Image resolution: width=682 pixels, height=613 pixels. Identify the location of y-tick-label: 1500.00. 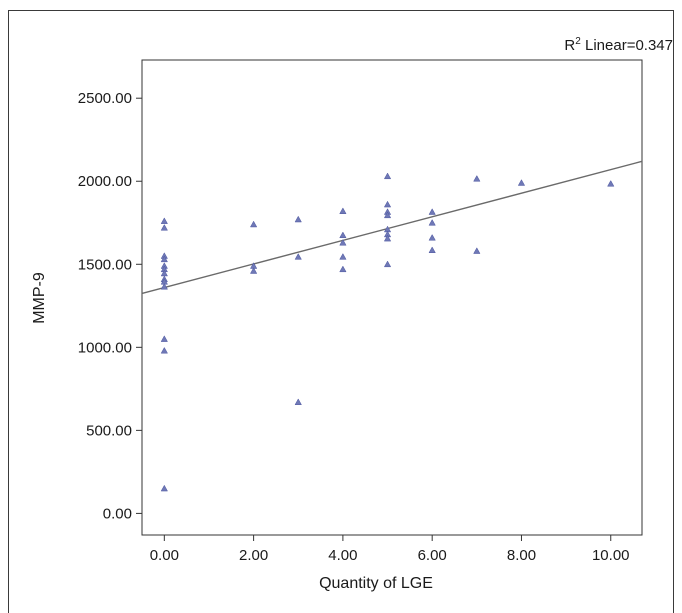
(105, 264).